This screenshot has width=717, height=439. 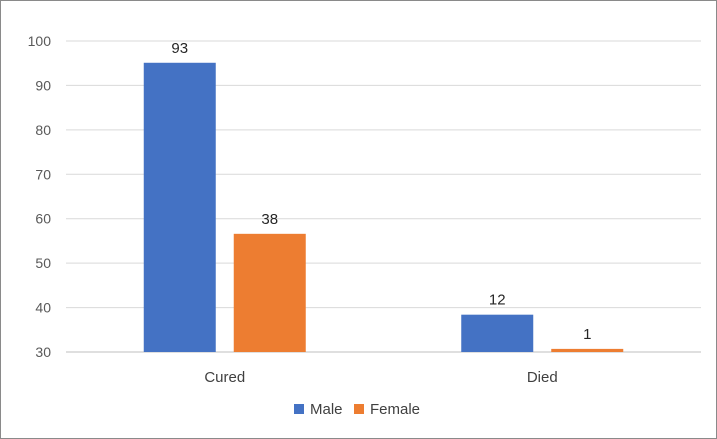 I want to click on y-tick-label: 70, so click(x=43, y=174).